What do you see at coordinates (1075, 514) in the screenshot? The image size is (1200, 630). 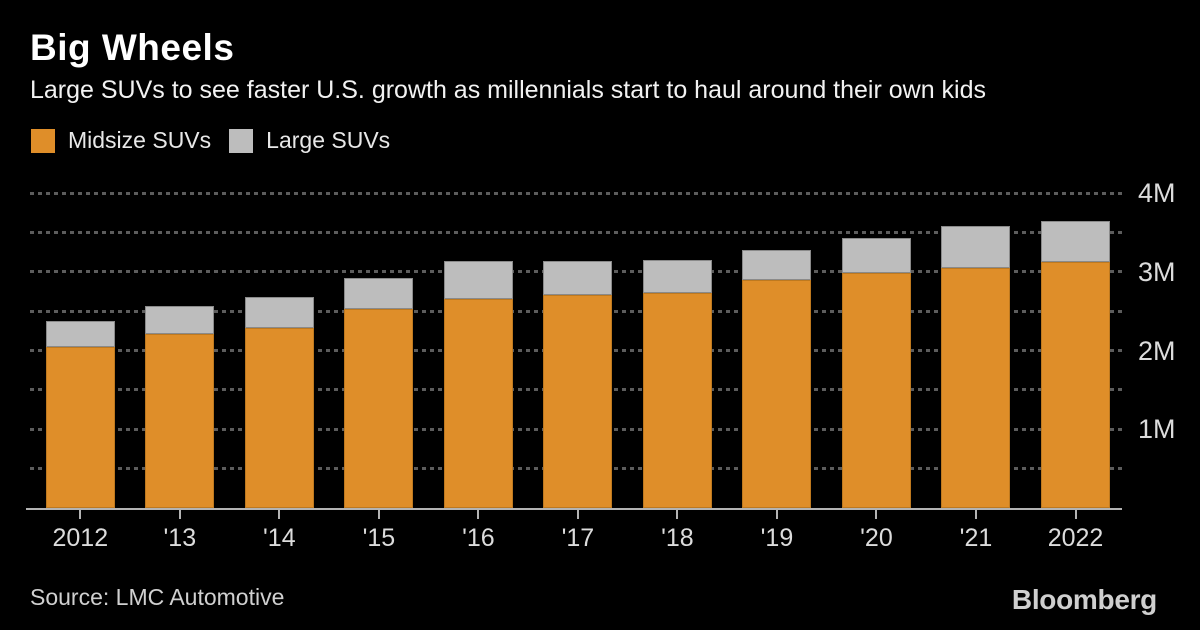 I see `x-tick-2022` at bounding box center [1075, 514].